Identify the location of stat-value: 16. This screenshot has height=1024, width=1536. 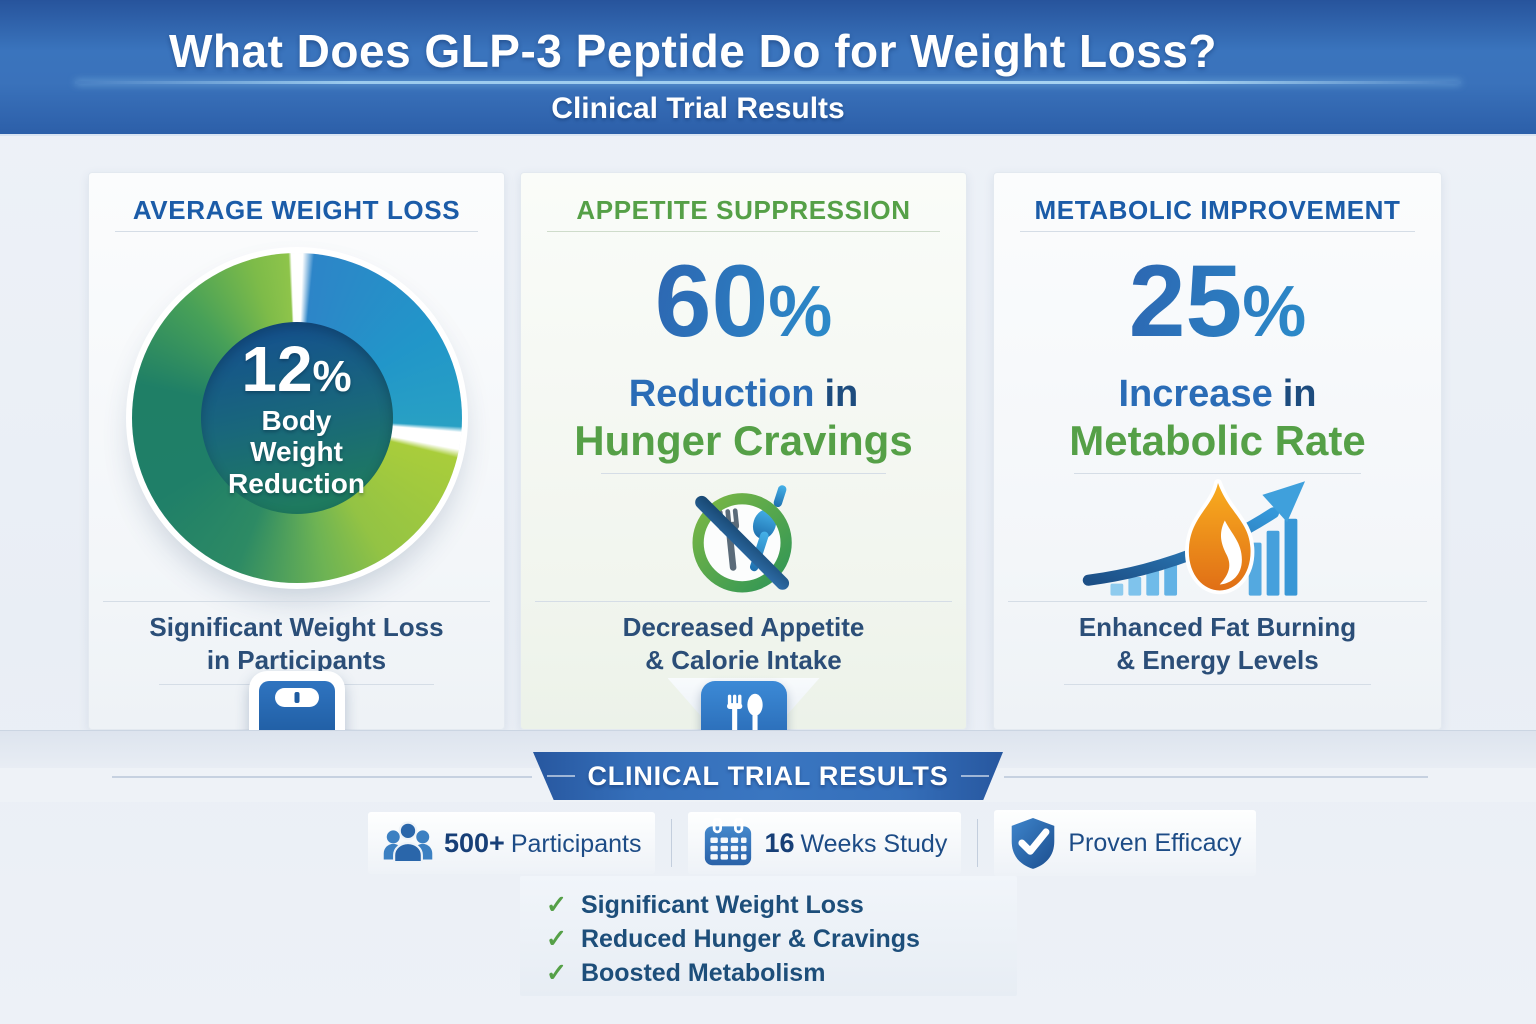
(779, 842).